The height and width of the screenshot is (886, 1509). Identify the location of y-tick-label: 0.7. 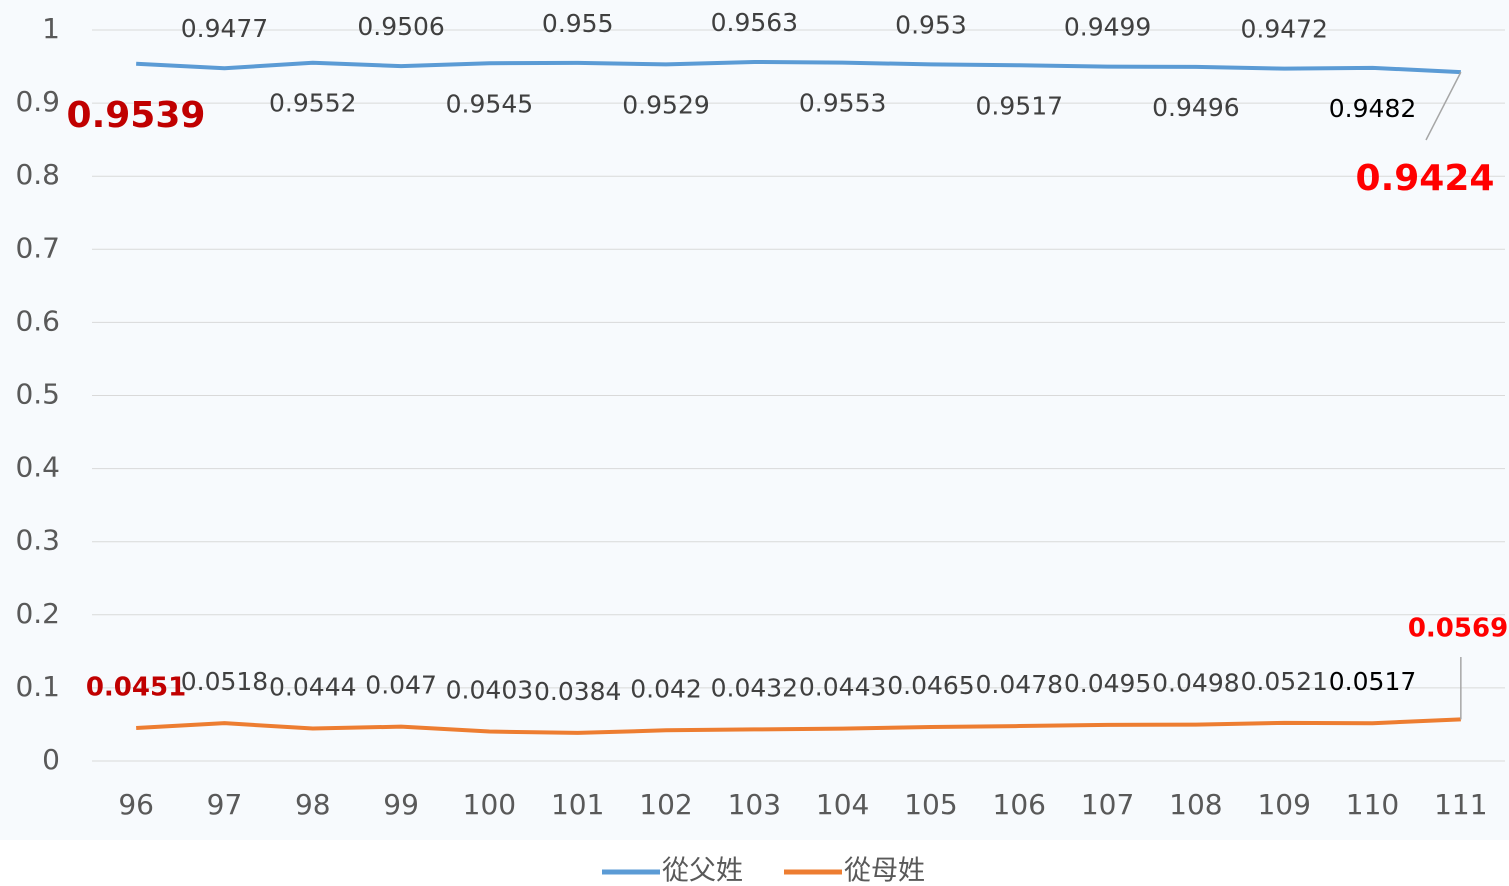
(37, 247).